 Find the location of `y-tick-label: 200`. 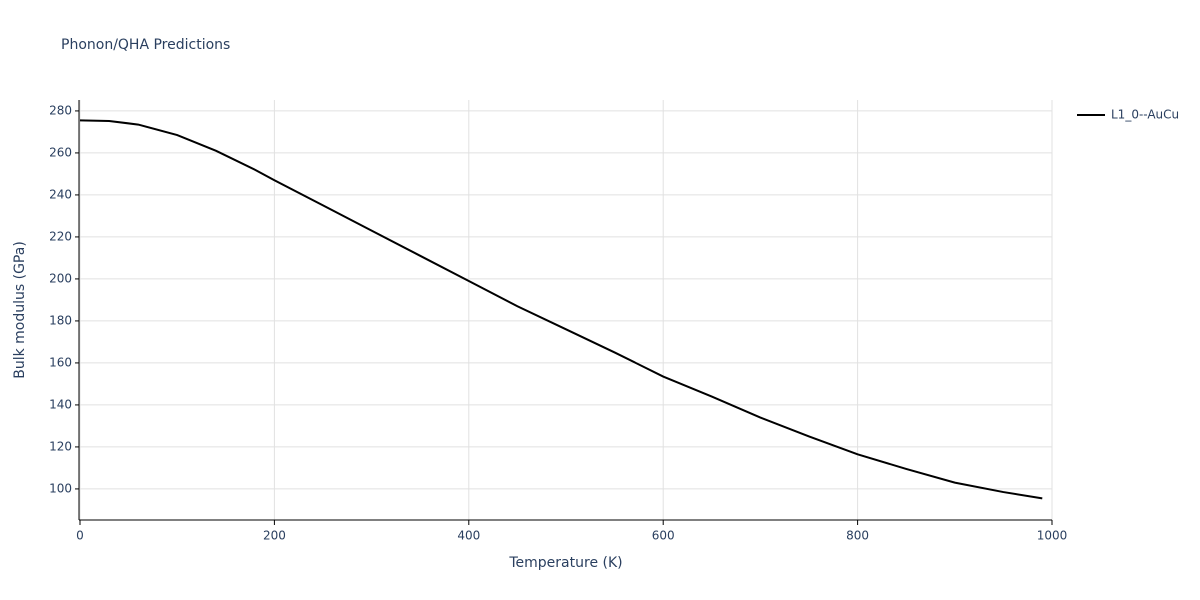

y-tick-label: 200 is located at coordinates (60, 278).